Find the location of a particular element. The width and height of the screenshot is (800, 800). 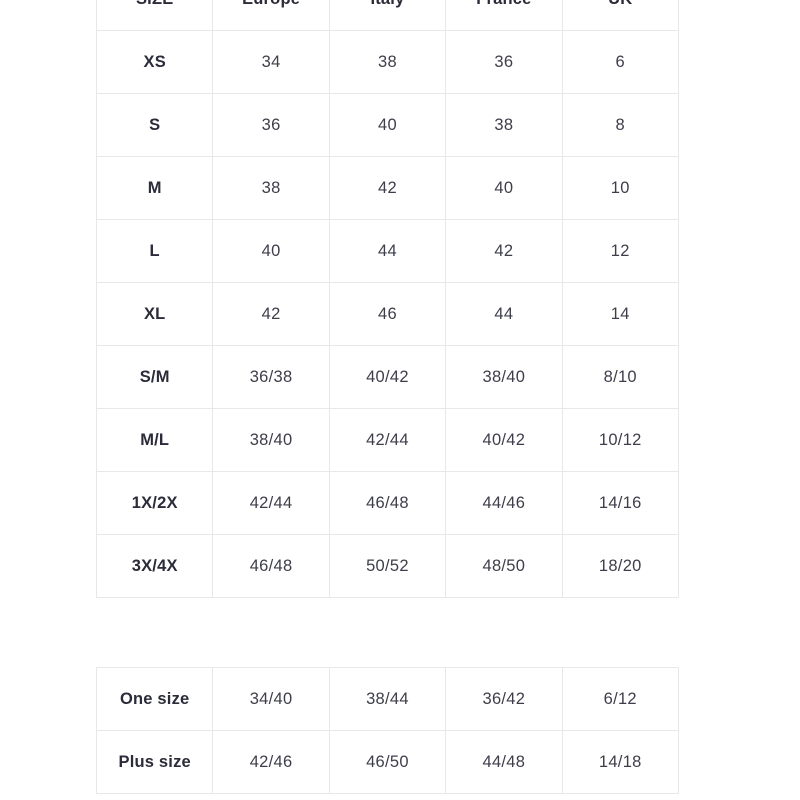

france-value: 42 is located at coordinates (504, 251).